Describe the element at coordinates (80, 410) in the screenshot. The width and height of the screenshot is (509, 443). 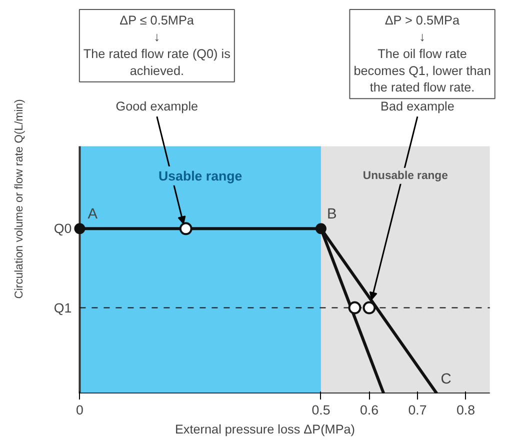
I see `x-tick-label: 0` at that location.